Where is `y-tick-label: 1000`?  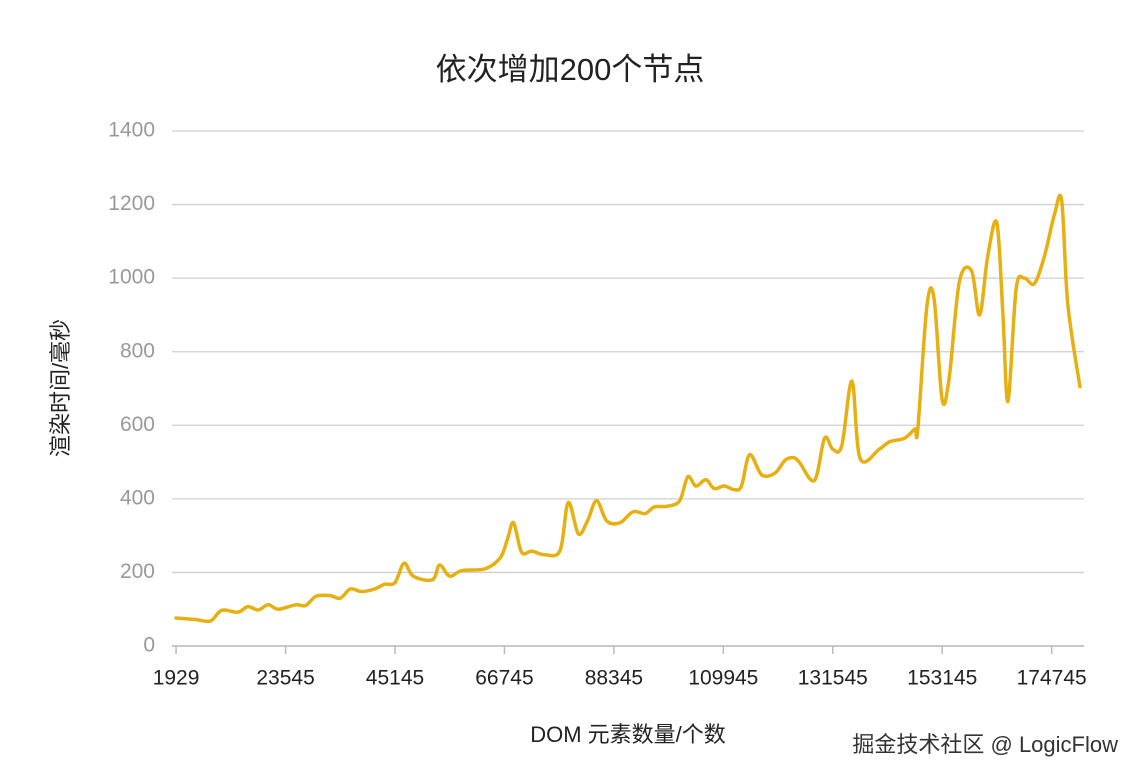 y-tick-label: 1000 is located at coordinates (131, 277).